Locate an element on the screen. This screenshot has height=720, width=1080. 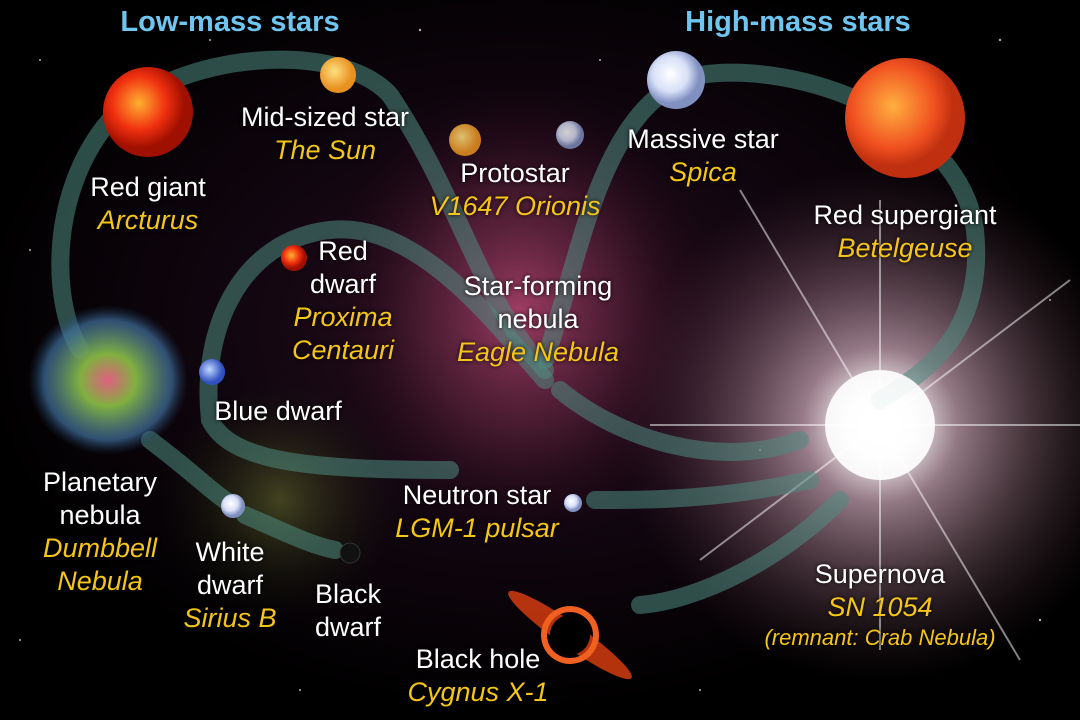
blue-dwarf-star is located at coordinates (212, 372).